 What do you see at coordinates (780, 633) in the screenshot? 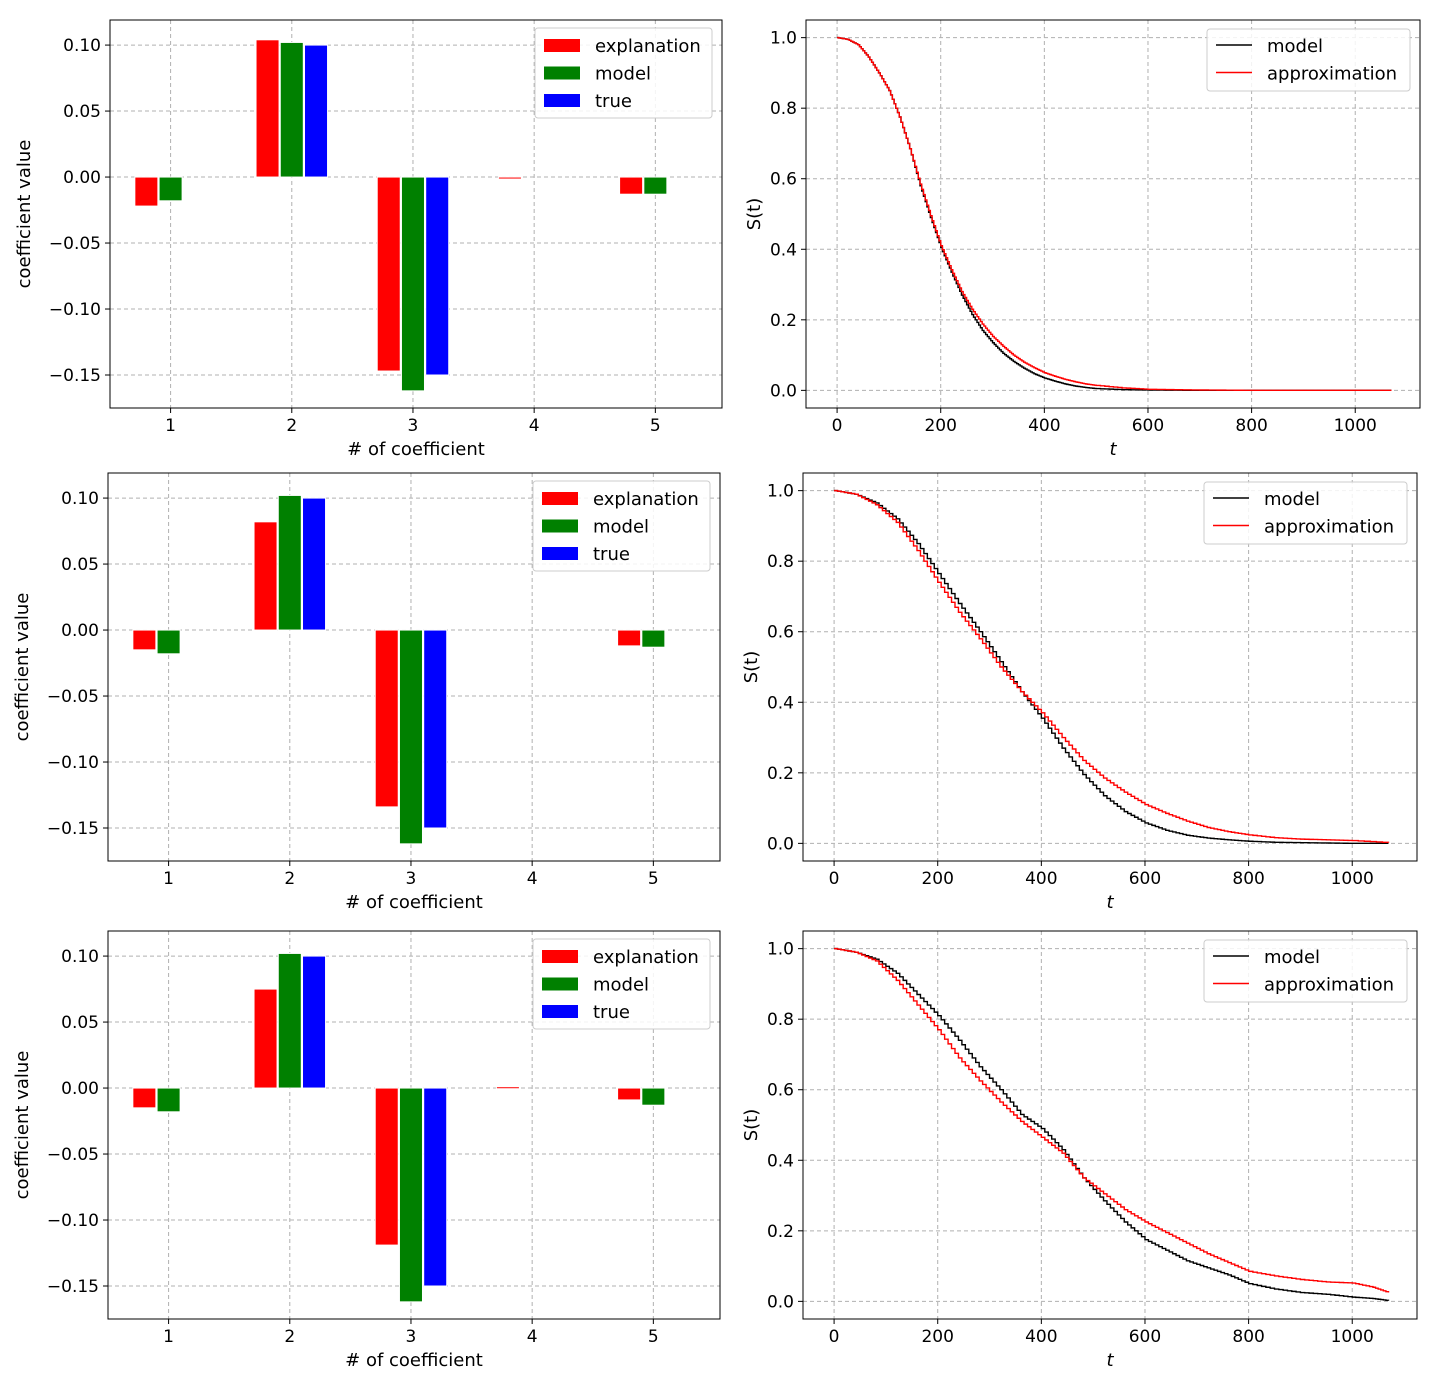
I see `y-tick-label: 0.6` at bounding box center [780, 633].